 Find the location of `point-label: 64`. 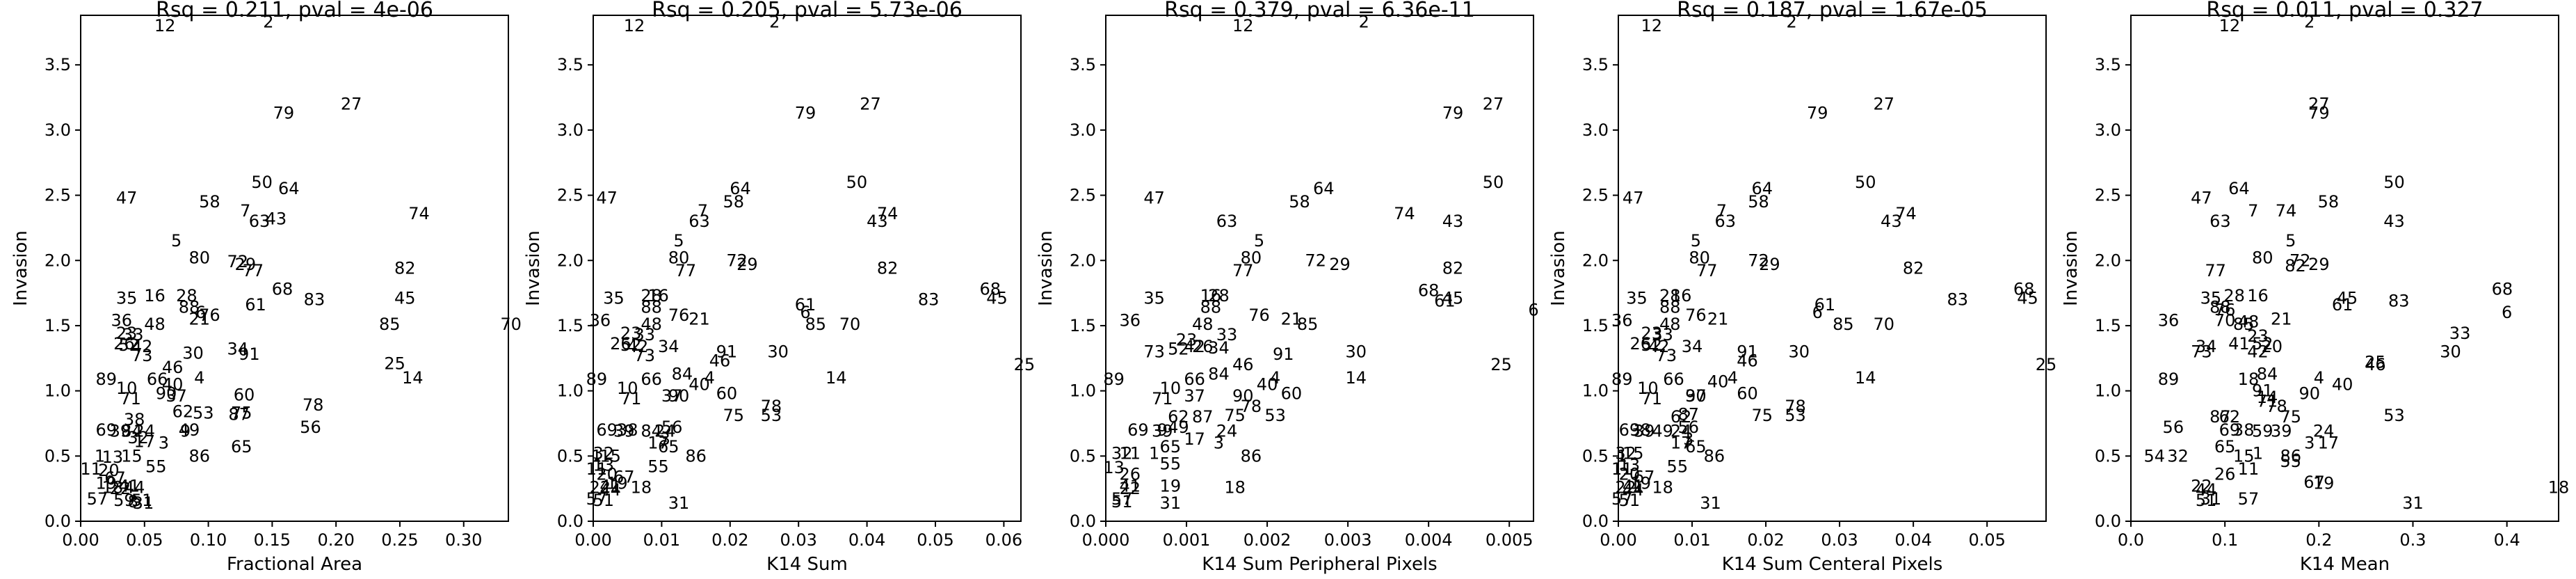

point-label: 64 is located at coordinates (2239, 189).